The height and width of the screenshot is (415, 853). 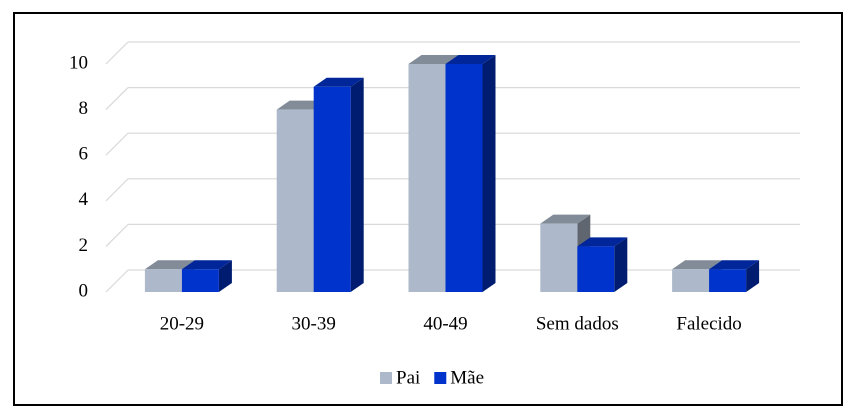 I want to click on y-tick-label: 4, so click(x=84, y=199).